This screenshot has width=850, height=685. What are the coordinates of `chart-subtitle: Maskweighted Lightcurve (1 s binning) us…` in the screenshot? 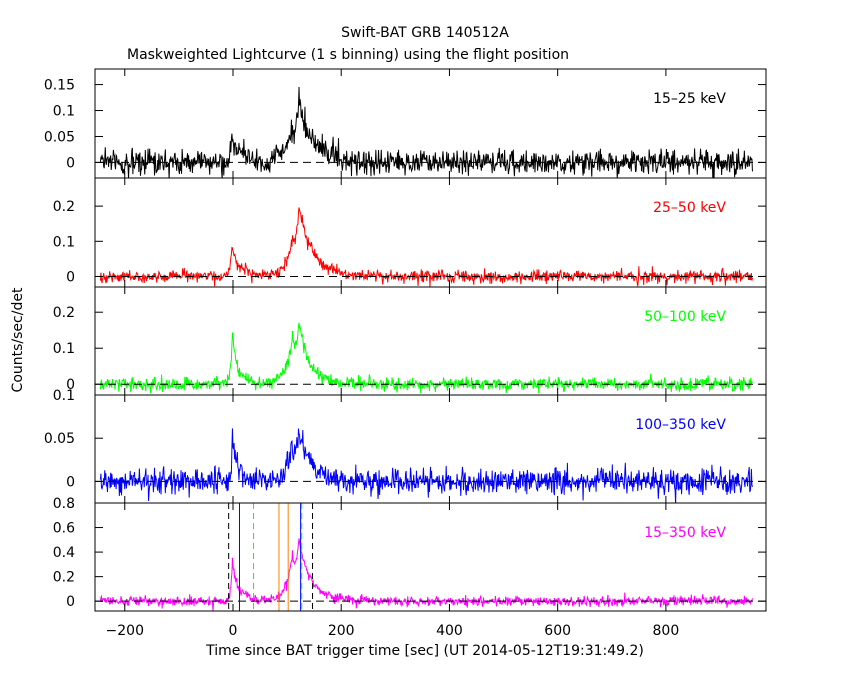 It's located at (348, 55).